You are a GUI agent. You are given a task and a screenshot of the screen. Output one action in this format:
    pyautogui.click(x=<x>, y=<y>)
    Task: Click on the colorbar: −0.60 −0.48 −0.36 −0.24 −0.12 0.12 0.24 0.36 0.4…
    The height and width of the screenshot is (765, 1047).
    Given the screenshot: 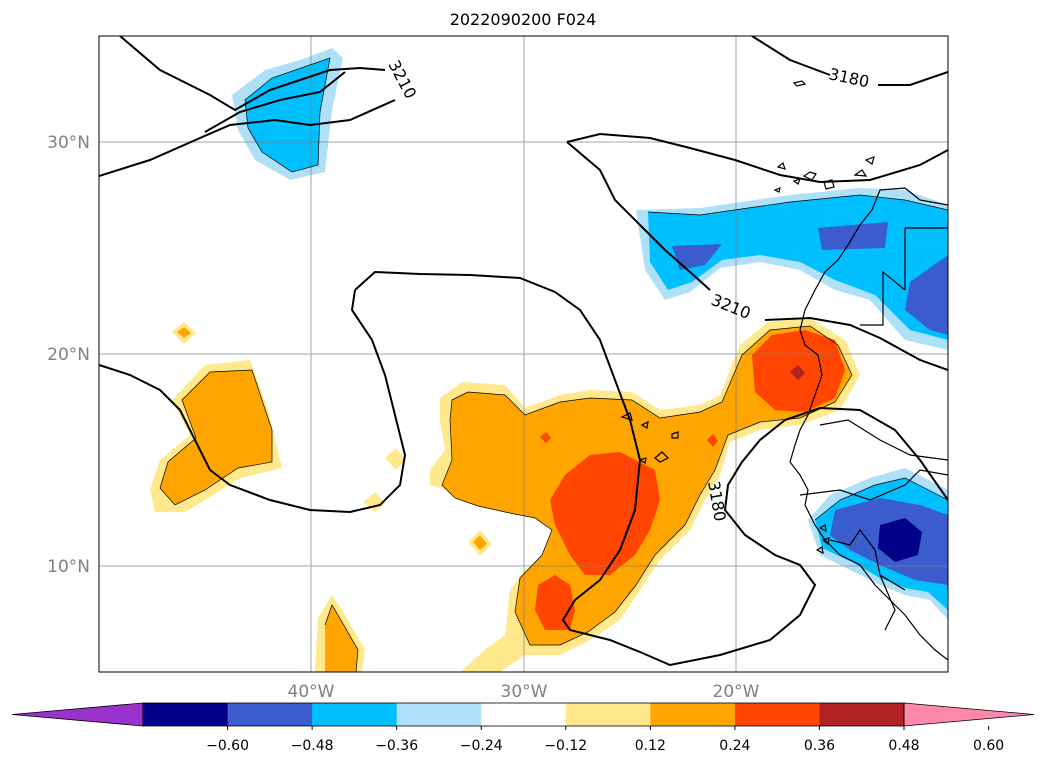 What is the action you would take?
    pyautogui.click(x=523, y=728)
    